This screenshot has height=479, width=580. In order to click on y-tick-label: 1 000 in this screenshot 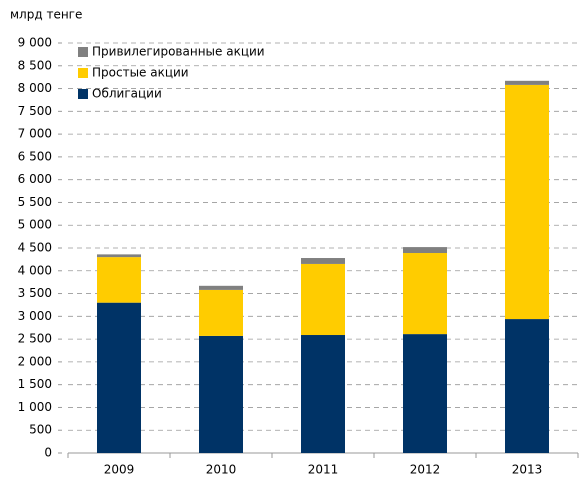, I will do `click(35, 407)`.